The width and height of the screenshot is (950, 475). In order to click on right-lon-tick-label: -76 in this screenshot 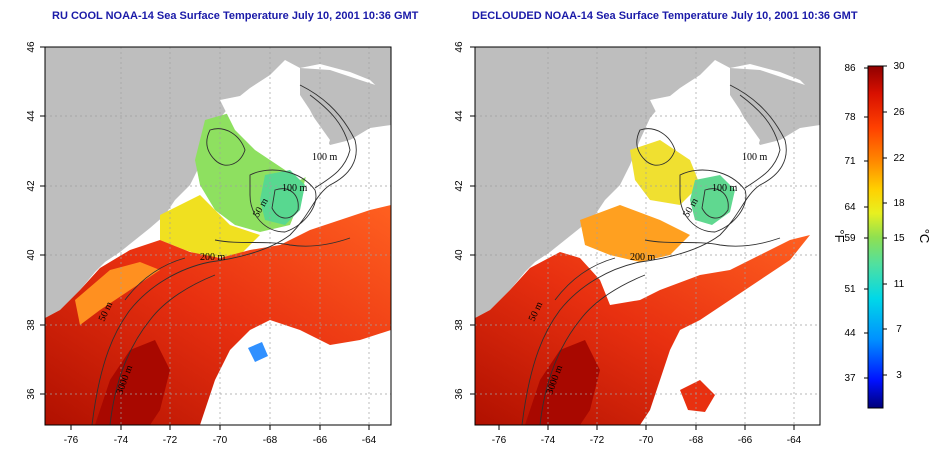, I will do `click(499, 440)`.